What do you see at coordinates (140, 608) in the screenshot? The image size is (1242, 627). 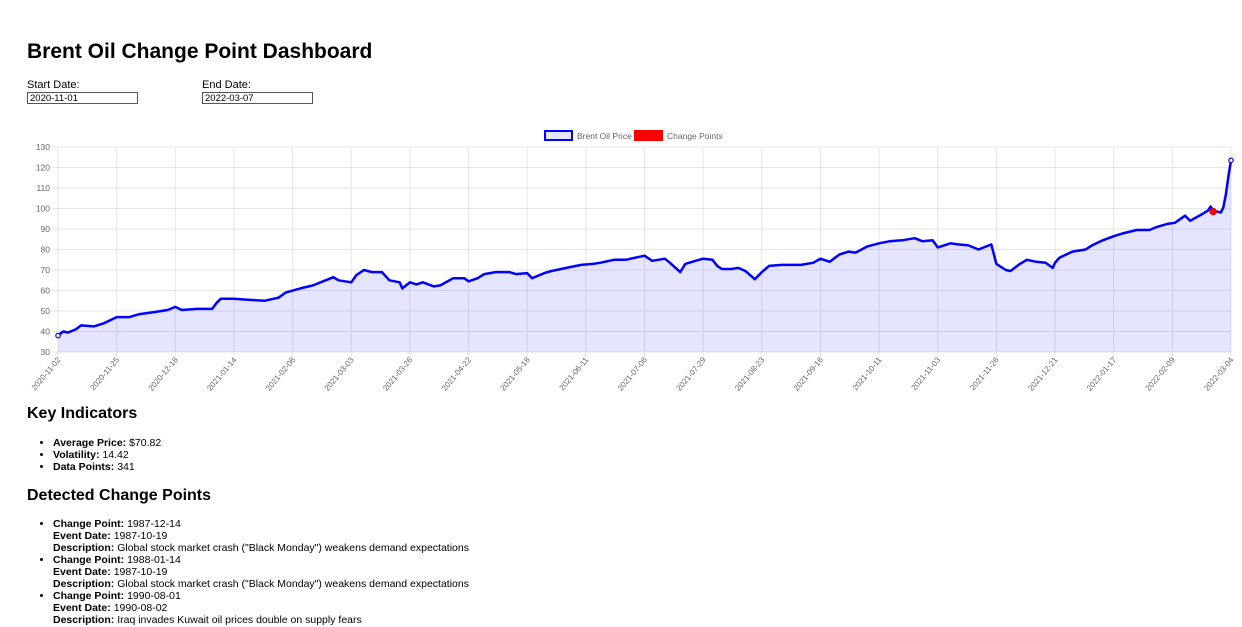 I see `event-date: 1990-08-02` at bounding box center [140, 608].